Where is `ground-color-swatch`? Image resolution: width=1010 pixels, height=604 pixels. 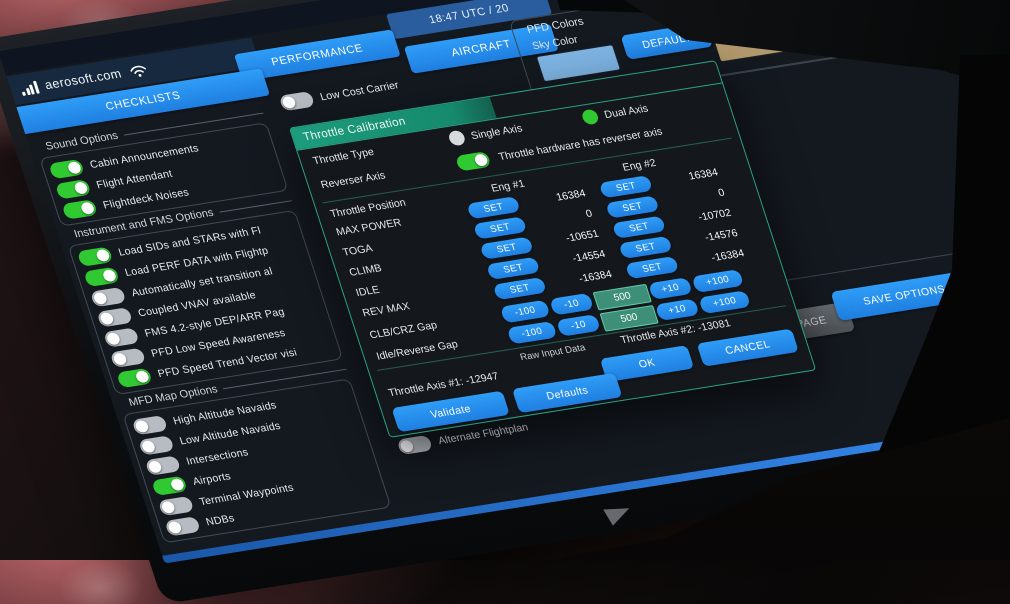
ground-color-swatch is located at coordinates (755, 43).